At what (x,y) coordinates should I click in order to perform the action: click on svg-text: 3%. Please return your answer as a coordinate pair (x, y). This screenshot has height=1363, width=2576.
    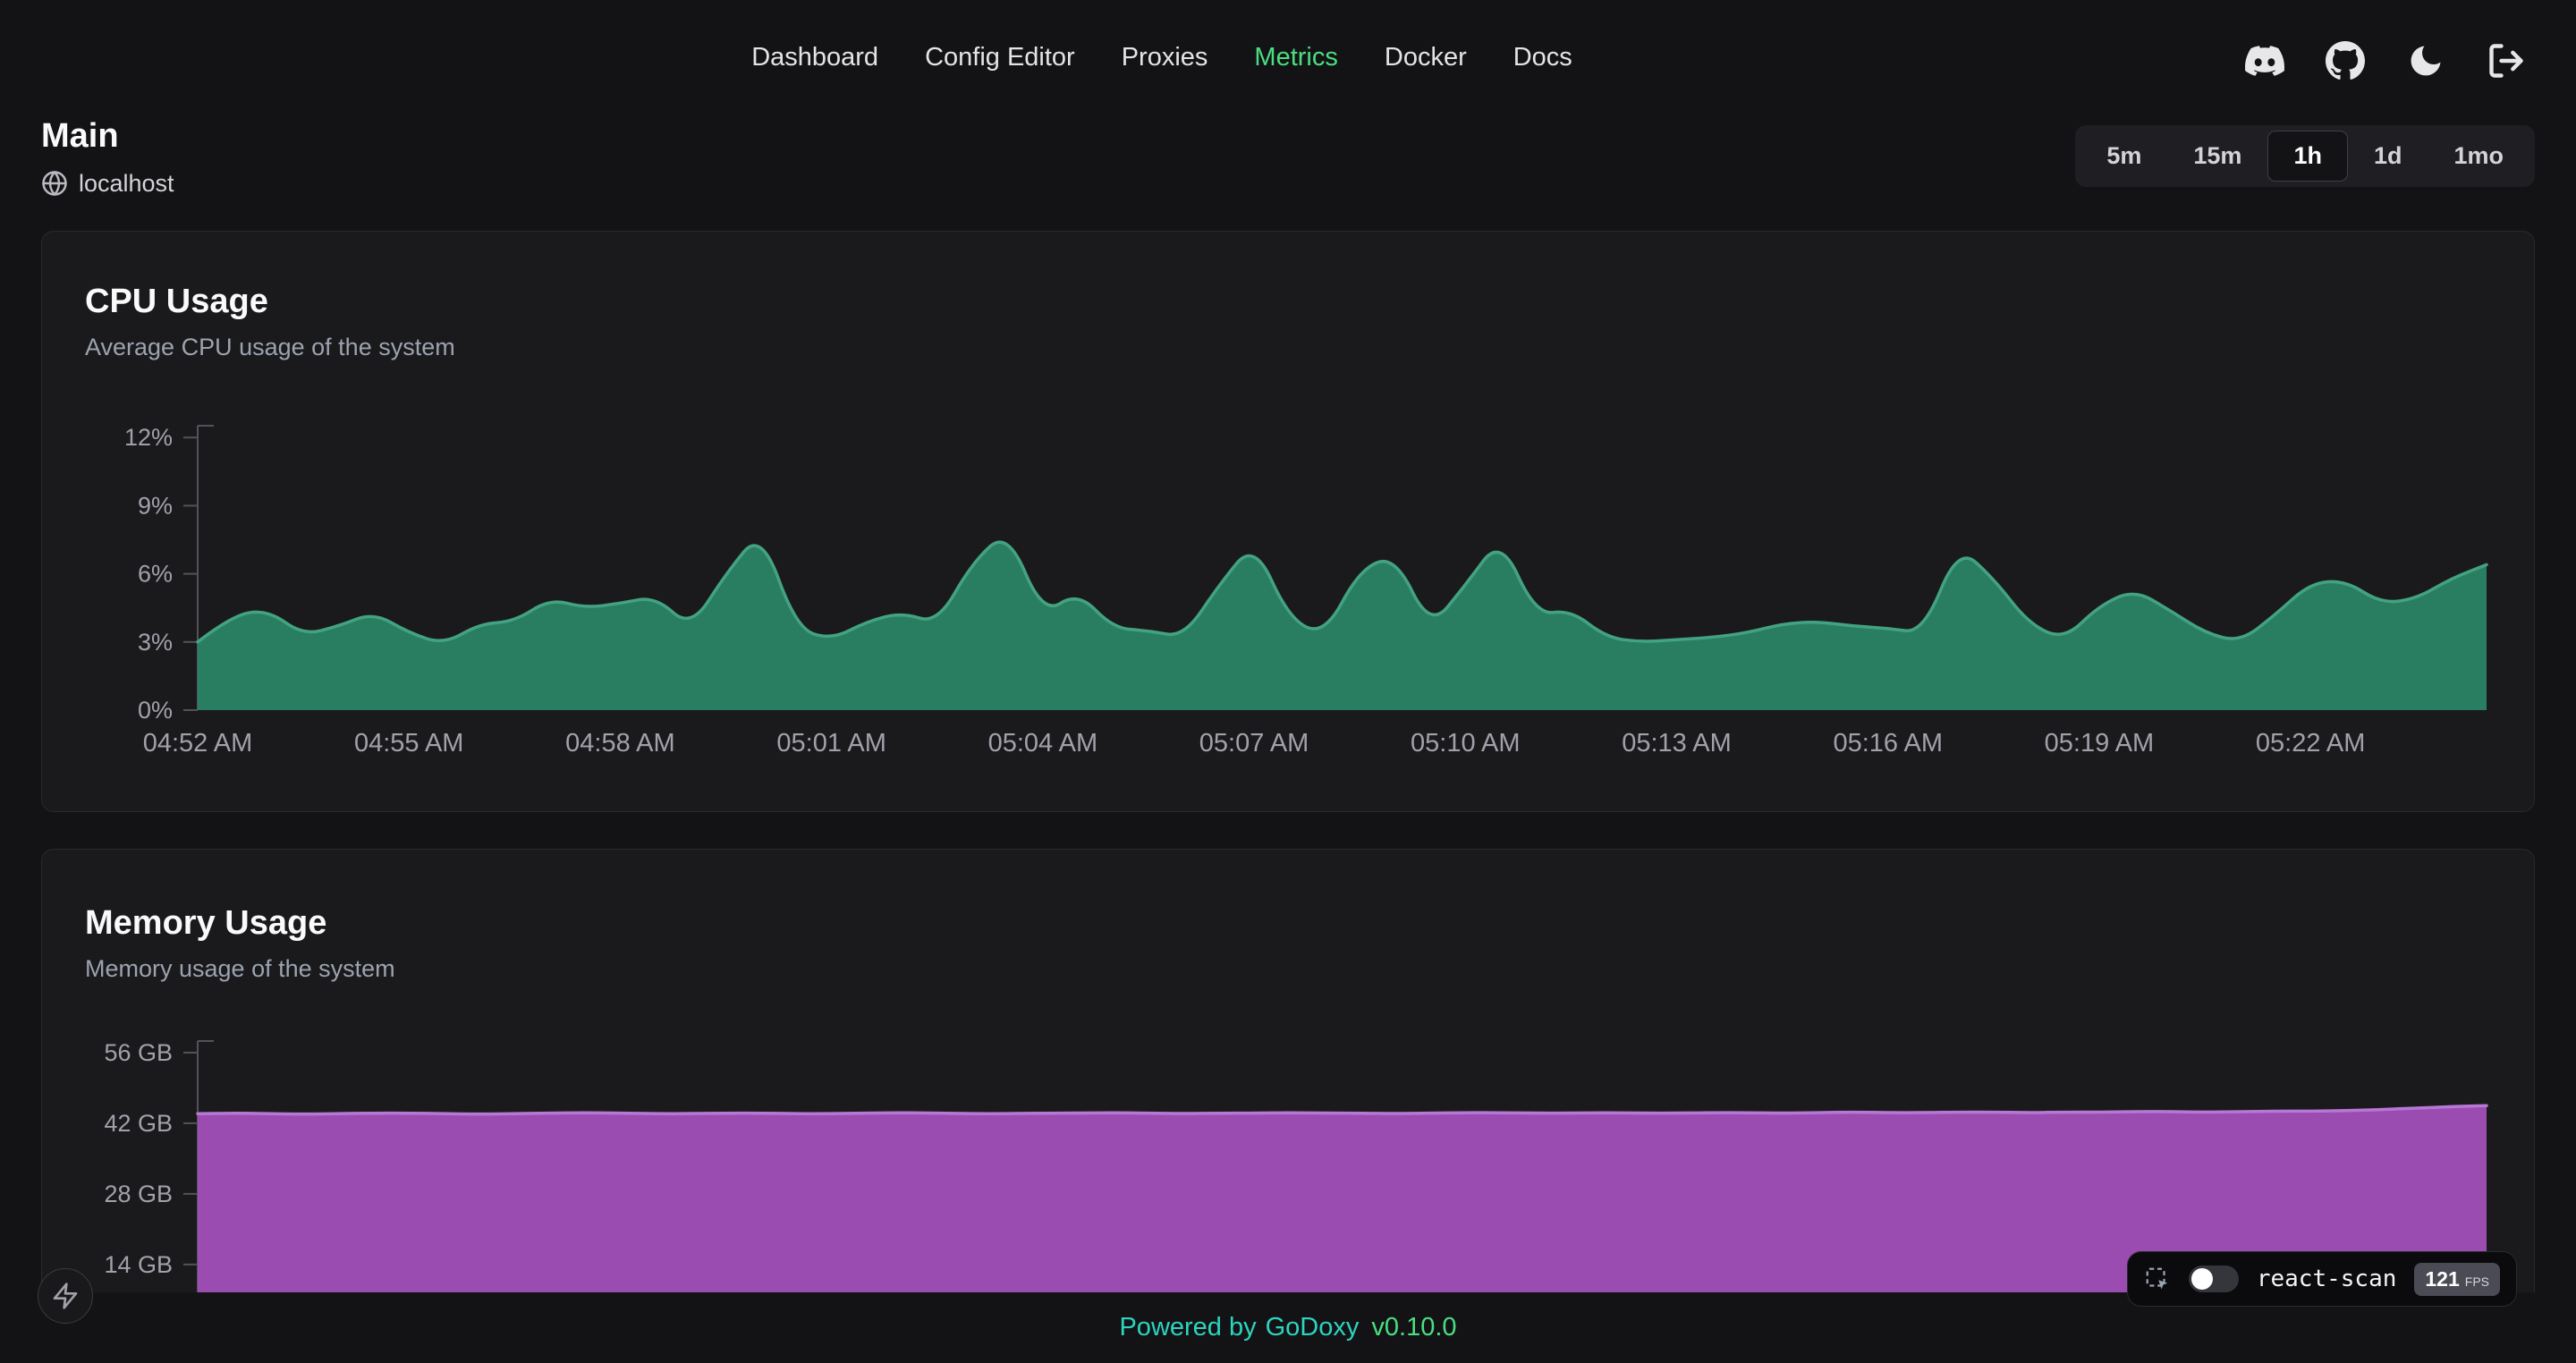
    Looking at the image, I should click on (155, 643).